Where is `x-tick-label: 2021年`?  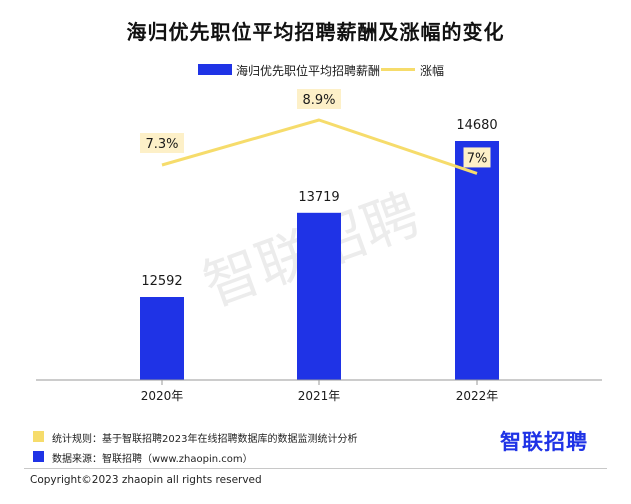
x-tick-label: 2021年 is located at coordinates (319, 396).